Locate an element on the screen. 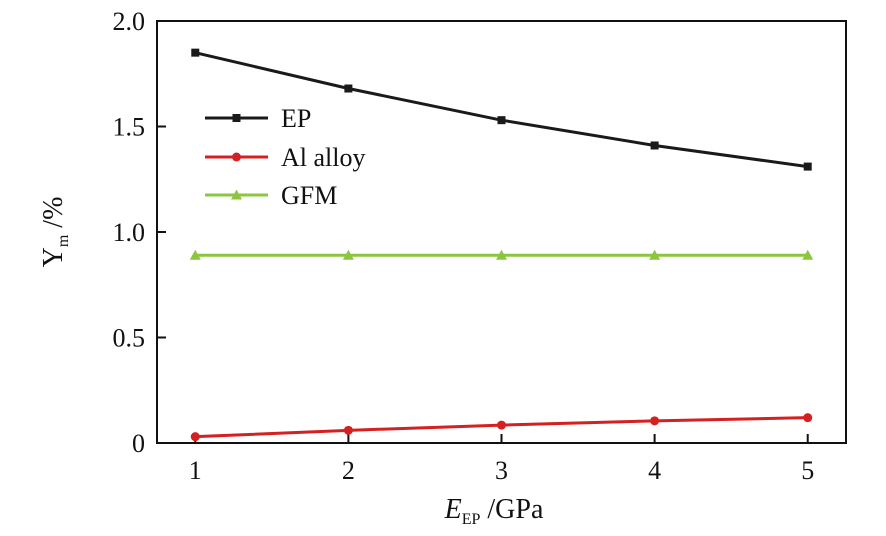  legend-entry: GFM is located at coordinates (271, 195).